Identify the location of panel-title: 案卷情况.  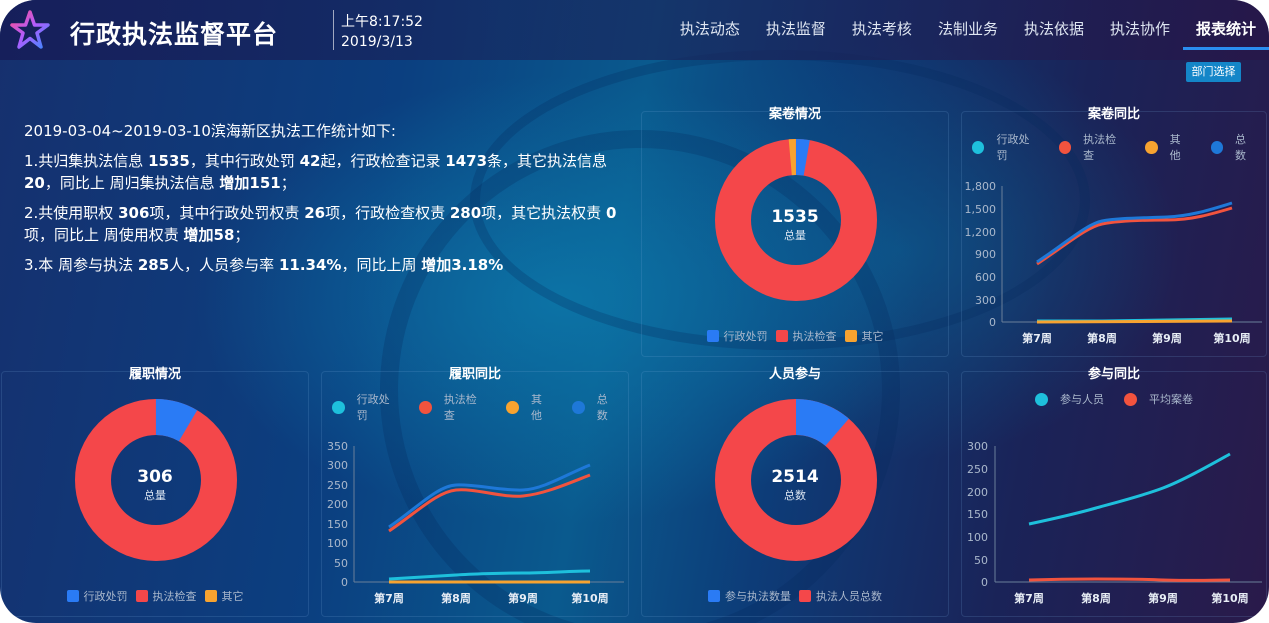
(794, 114).